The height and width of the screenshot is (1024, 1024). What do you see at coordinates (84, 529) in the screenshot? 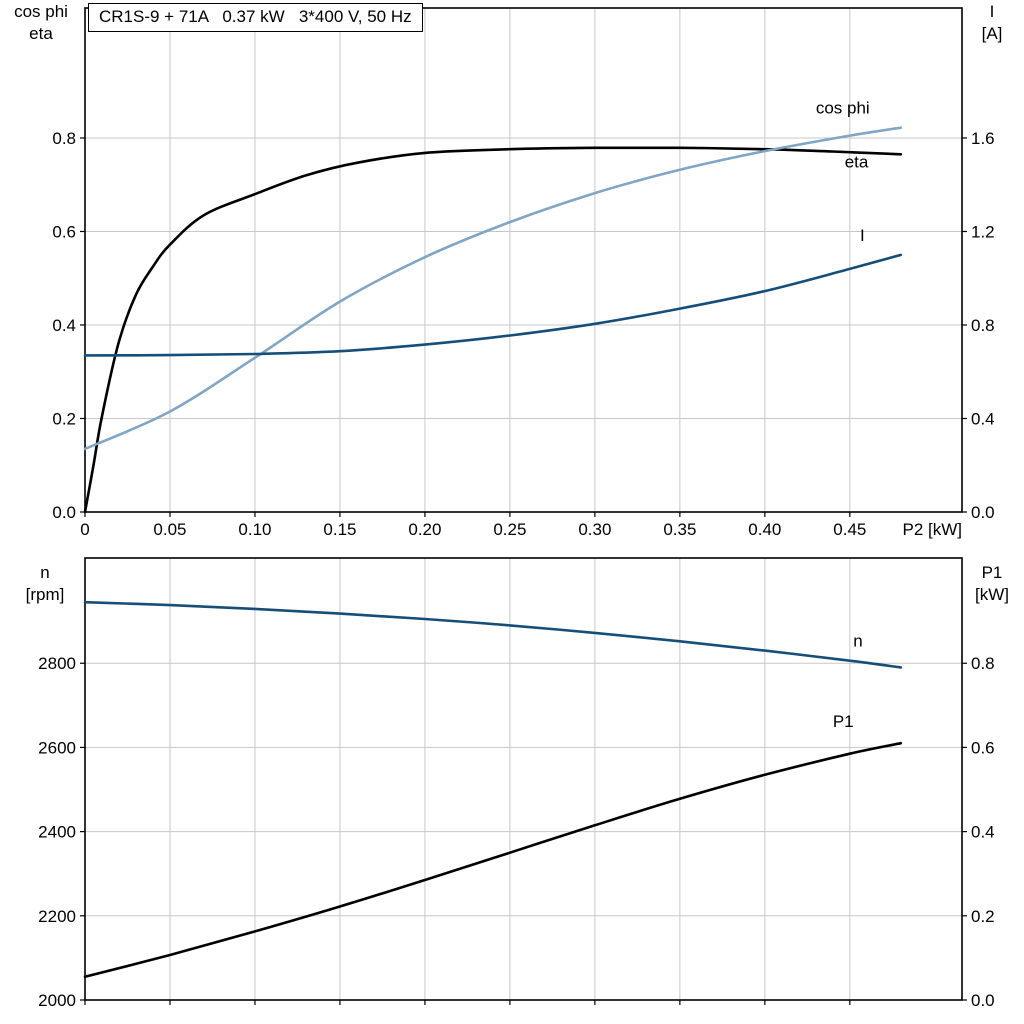
I see `x-tick-label: 0` at bounding box center [84, 529].